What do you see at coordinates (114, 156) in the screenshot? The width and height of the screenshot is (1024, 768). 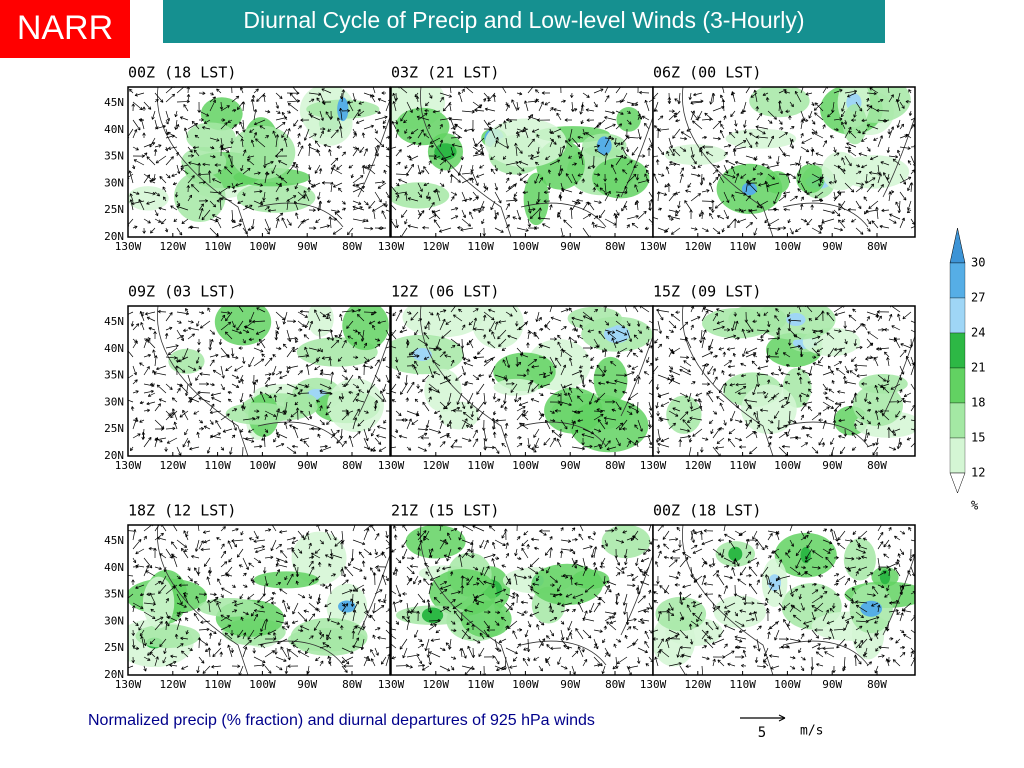 I see `lat-label: 35N` at bounding box center [114, 156].